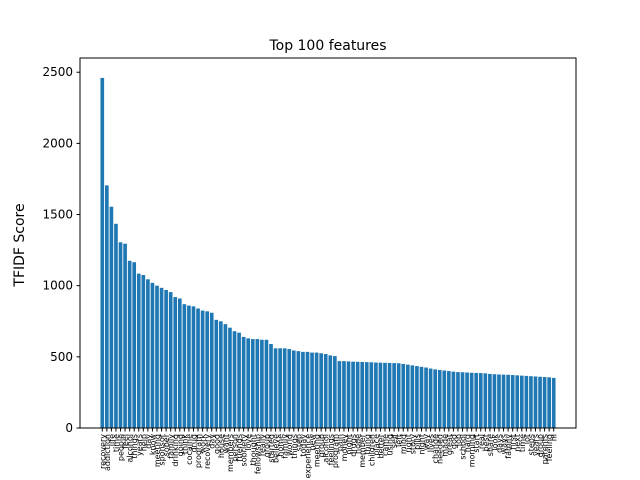  I want to click on y-axis-ticks: 0 500 1000 1500 2000 2500, so click(61, 250).